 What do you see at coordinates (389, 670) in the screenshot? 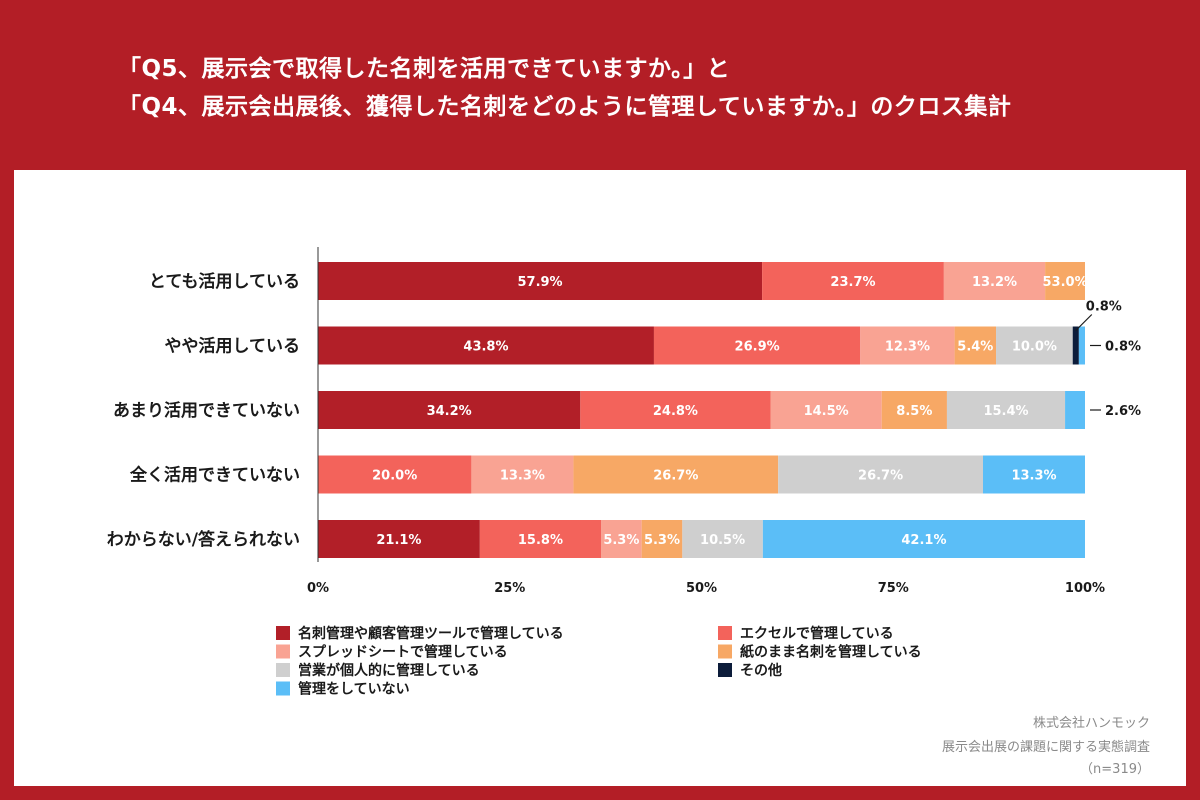
I see `legend-label: 営業が個人的に管理している` at bounding box center [389, 670].